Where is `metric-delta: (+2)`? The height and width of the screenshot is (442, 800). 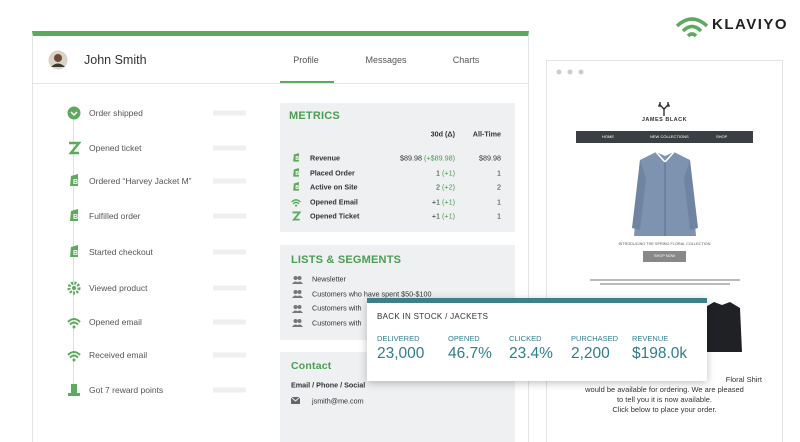 metric-delta: (+2) is located at coordinates (448, 187).